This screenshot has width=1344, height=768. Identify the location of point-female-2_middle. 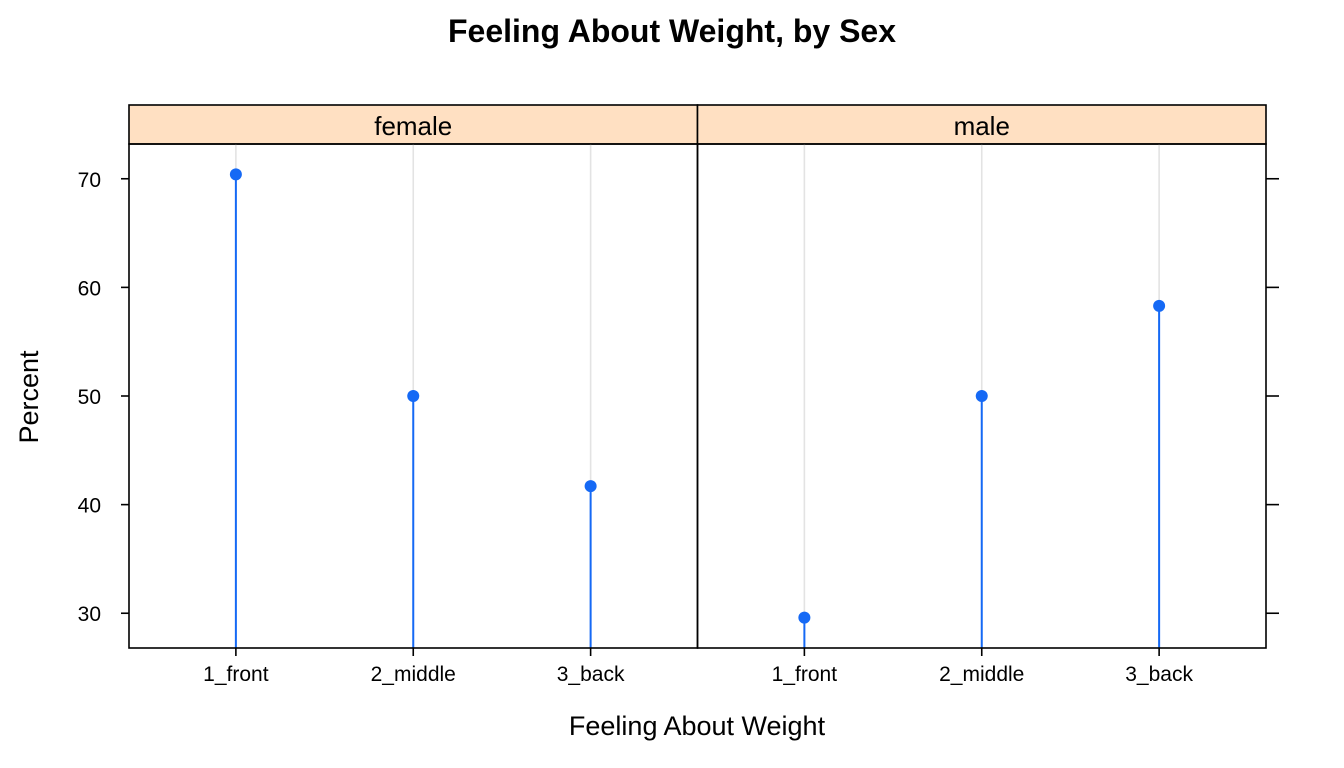
(413, 396).